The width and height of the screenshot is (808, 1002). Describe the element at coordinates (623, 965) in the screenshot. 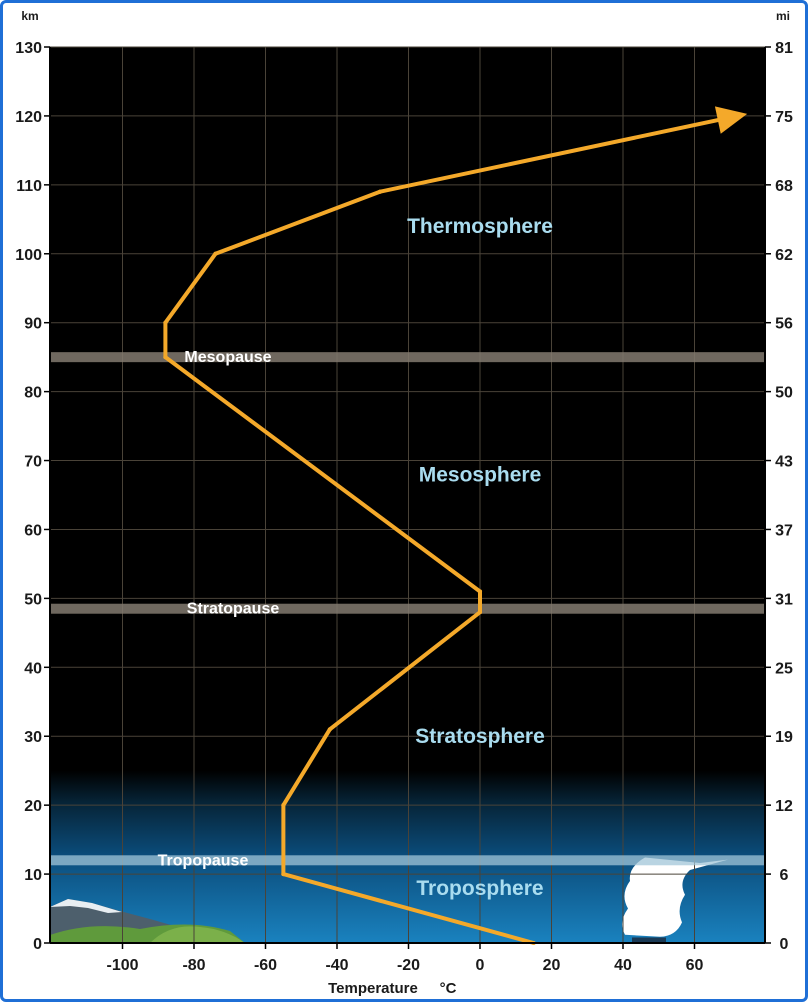

I see `x-tick-label: 40` at that location.